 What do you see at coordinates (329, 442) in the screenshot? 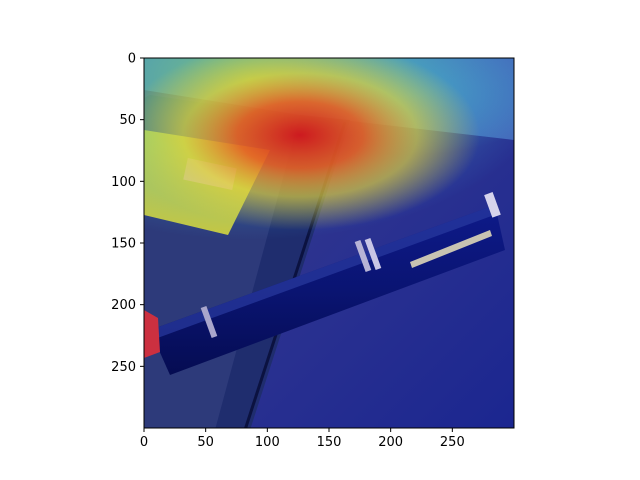
I see `x-tick-label: 150` at bounding box center [329, 442].